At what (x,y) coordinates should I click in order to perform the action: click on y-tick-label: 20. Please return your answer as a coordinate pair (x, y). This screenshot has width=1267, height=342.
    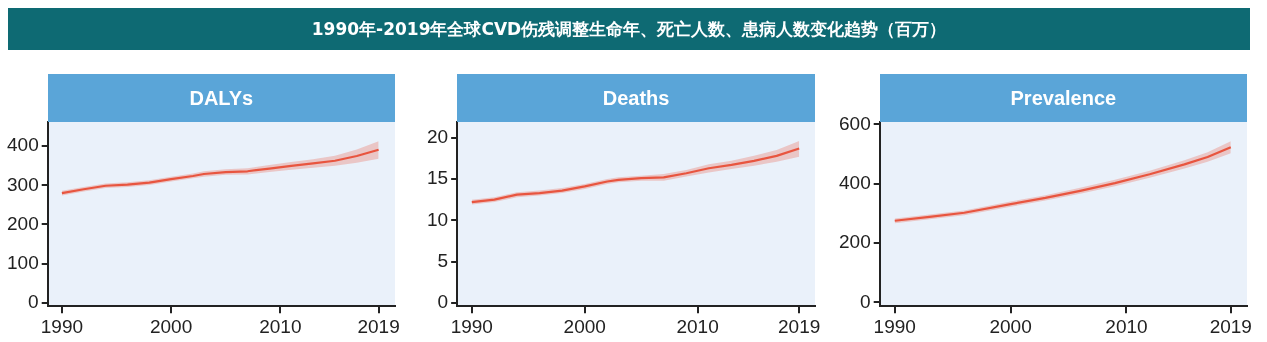
    Looking at the image, I should click on (437, 136).